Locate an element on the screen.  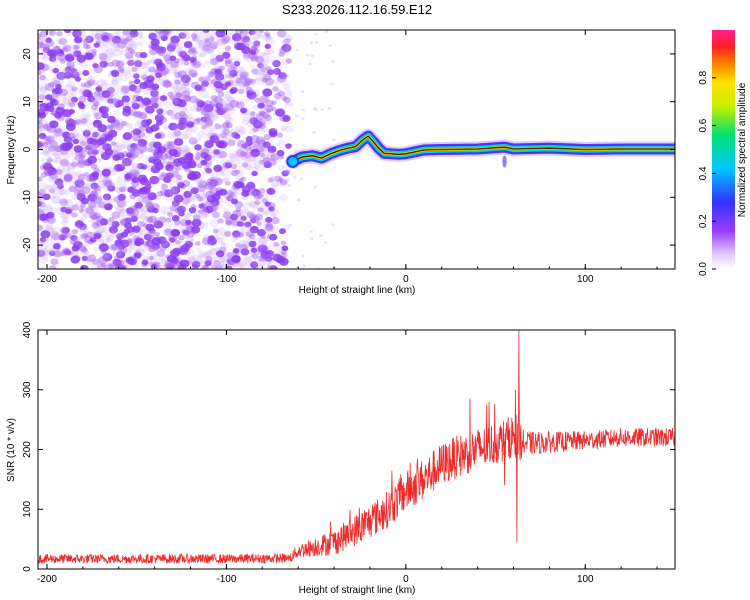
colorbar-tick-label: 0.2 is located at coordinates (703, 221).